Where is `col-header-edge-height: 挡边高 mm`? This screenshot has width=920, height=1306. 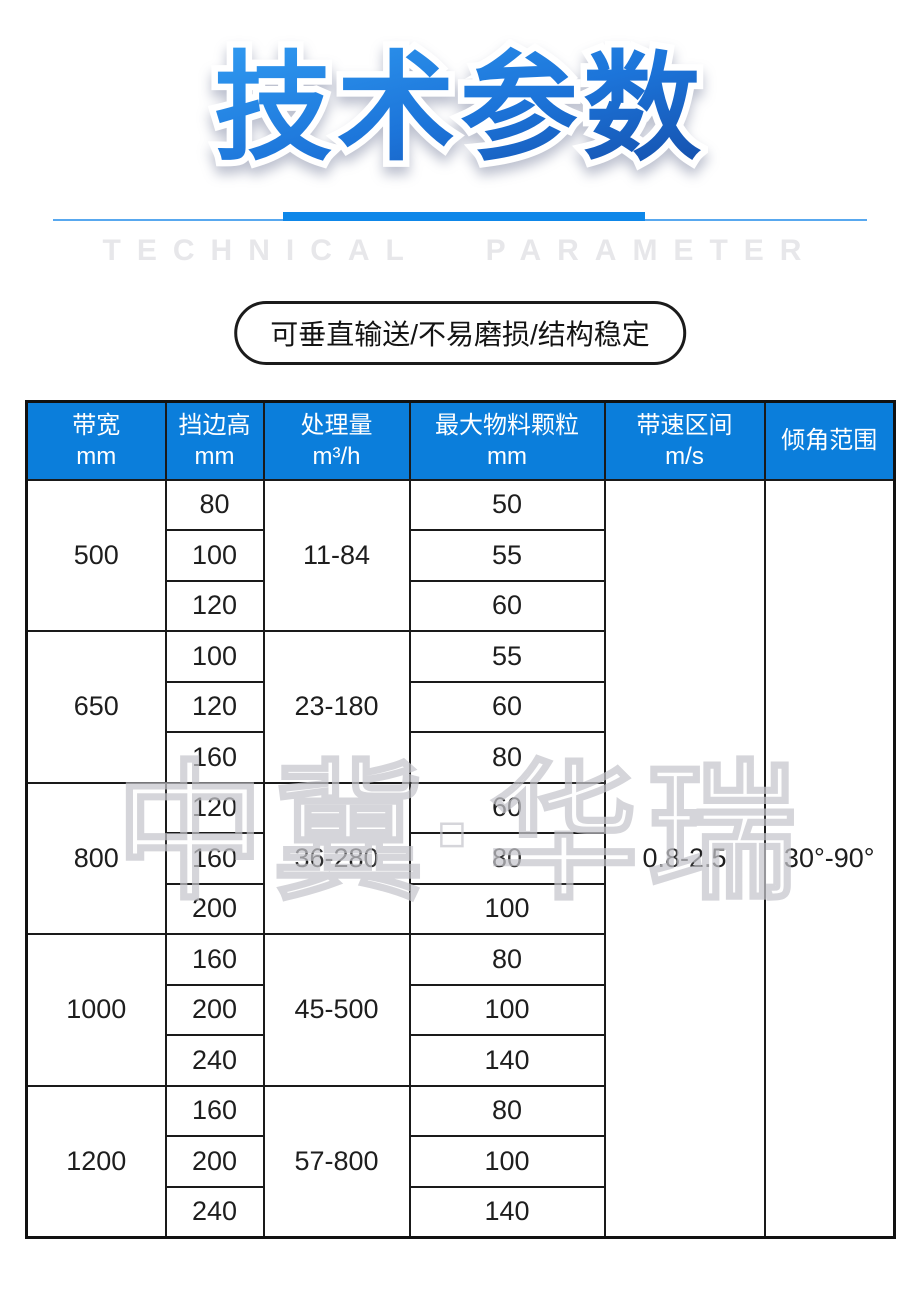
col-header-edge-height: 挡边高 mm is located at coordinates (214, 440).